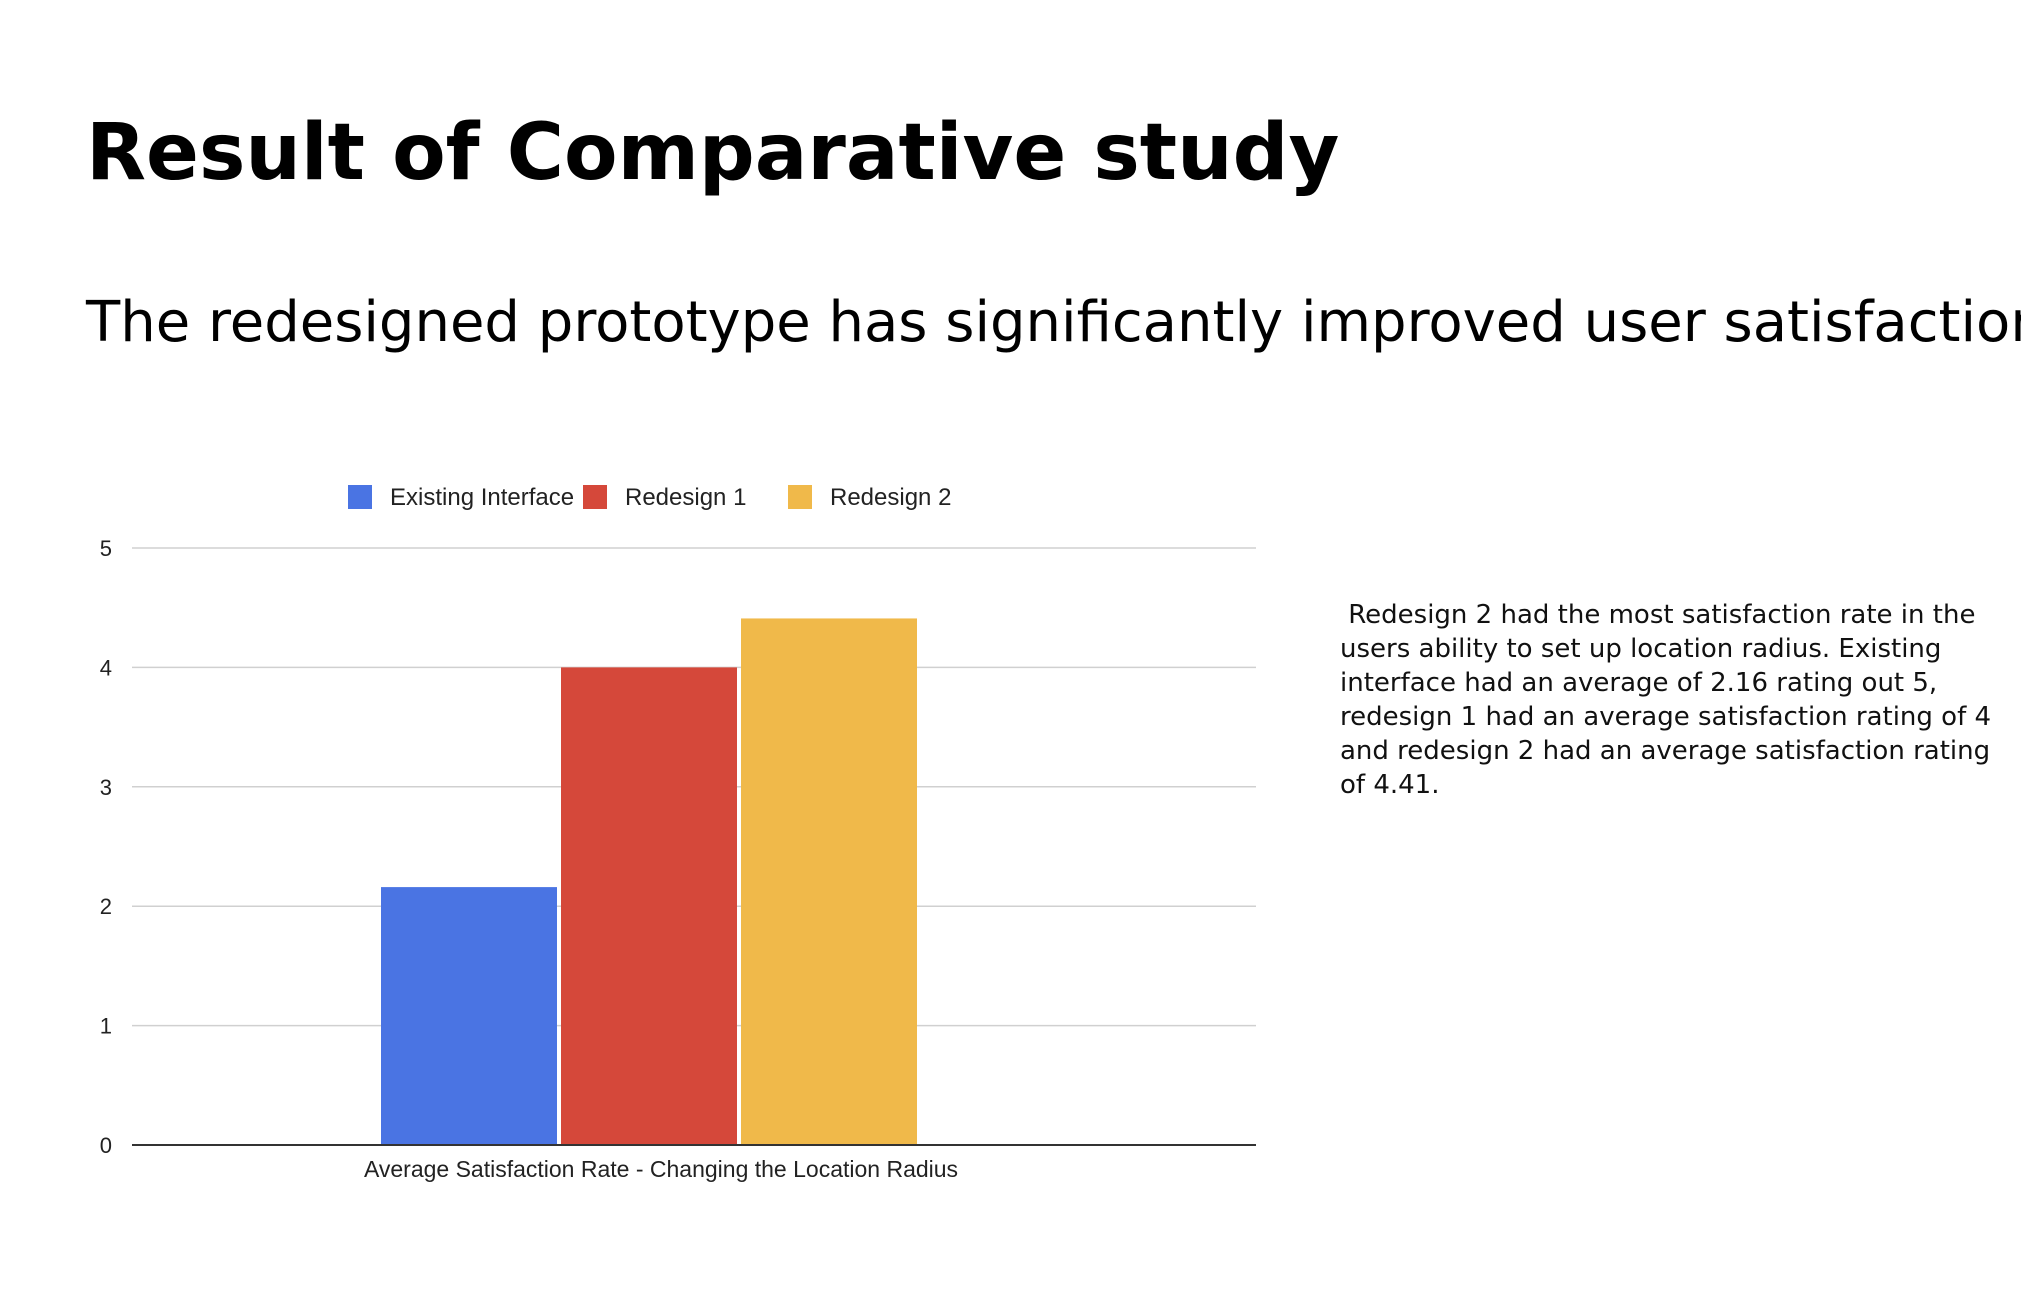 This screenshot has height=1295, width=2021. I want to click on page-title: Result of Comparative study, so click(713, 153).